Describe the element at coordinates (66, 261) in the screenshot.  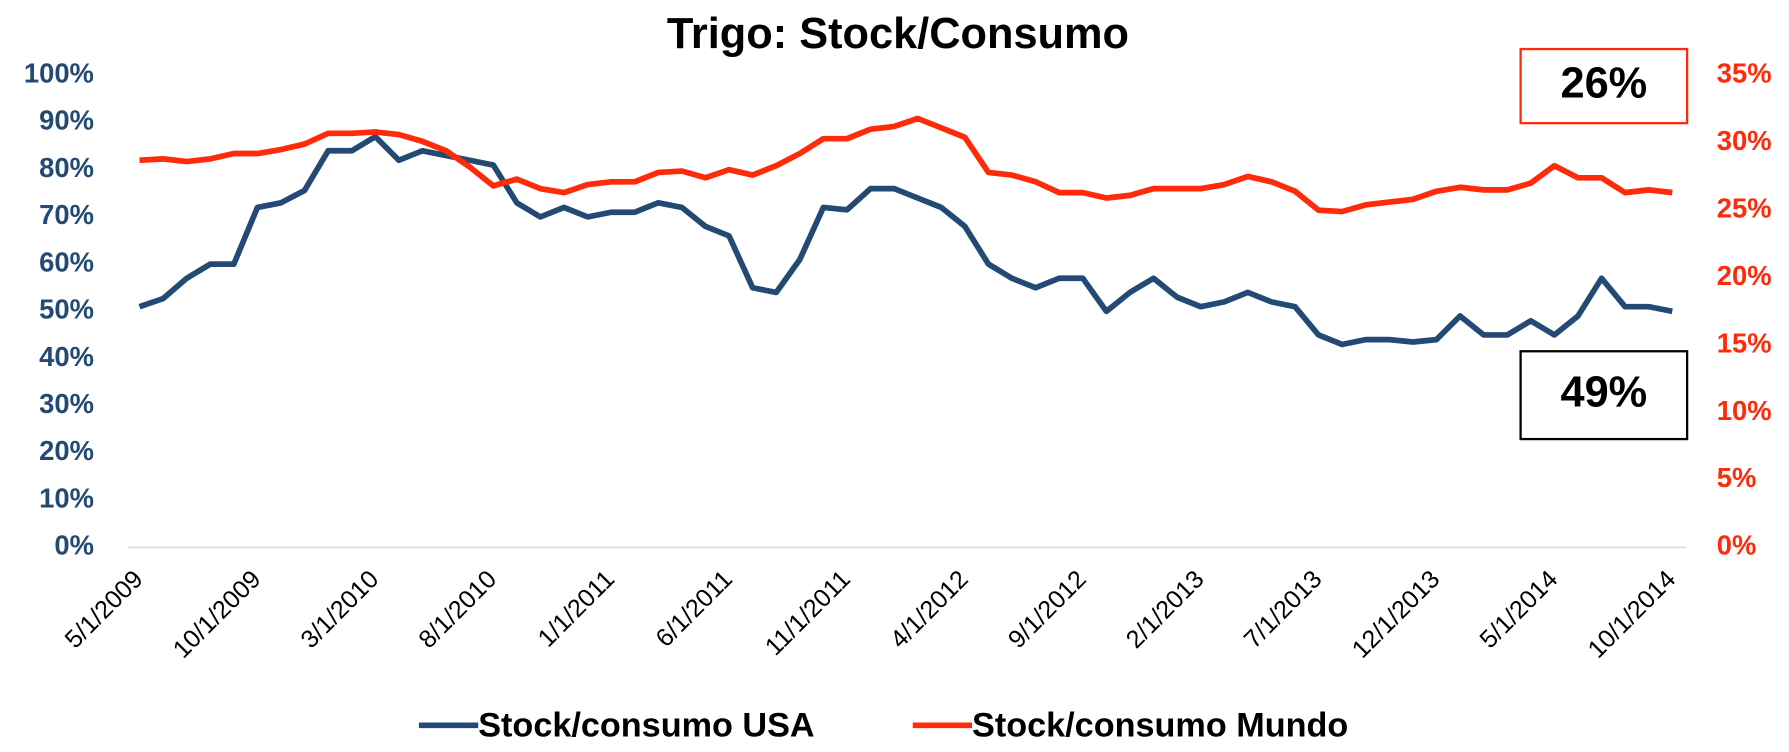
I see `y-tick-label: 60%` at that location.